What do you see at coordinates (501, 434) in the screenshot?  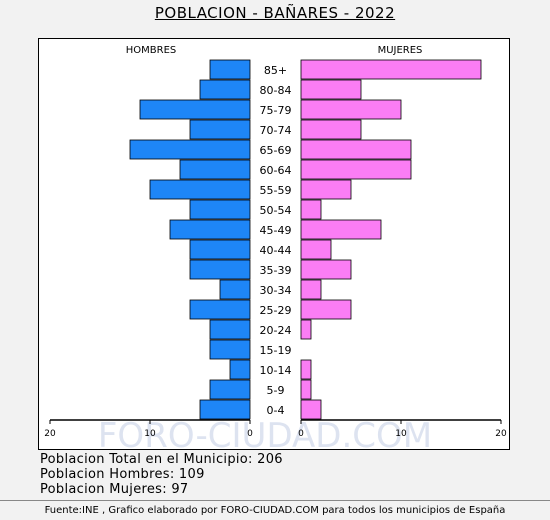 I see `tick-label-women-20: 20` at bounding box center [501, 434].